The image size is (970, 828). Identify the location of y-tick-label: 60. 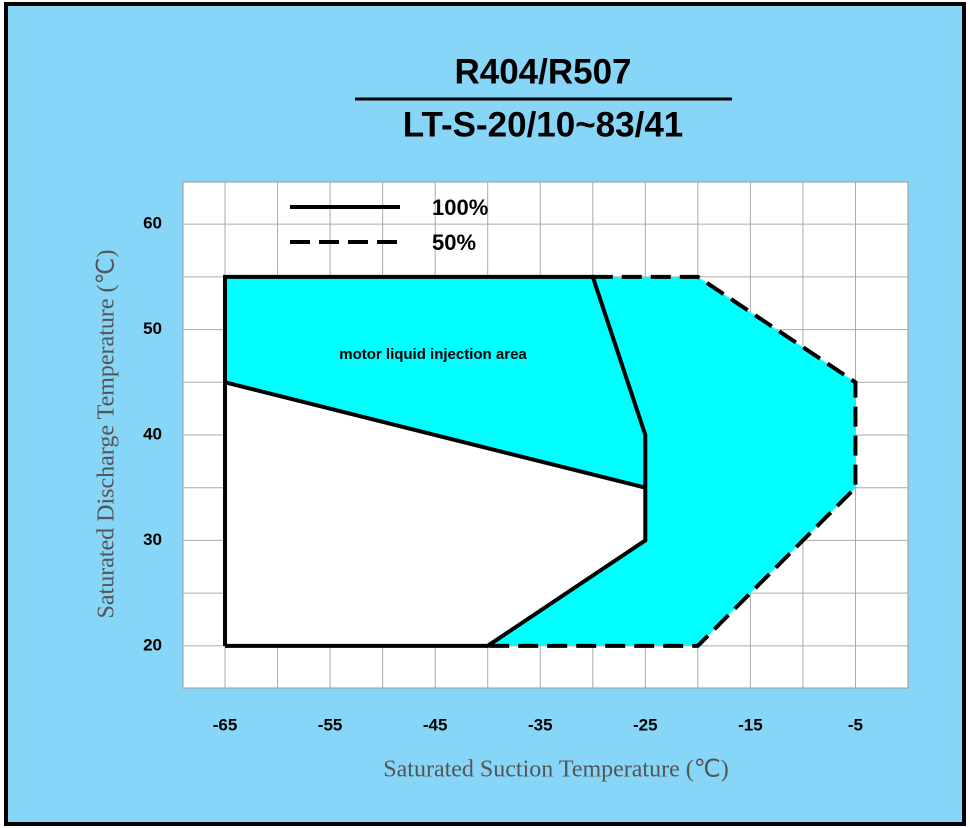
(152, 223).